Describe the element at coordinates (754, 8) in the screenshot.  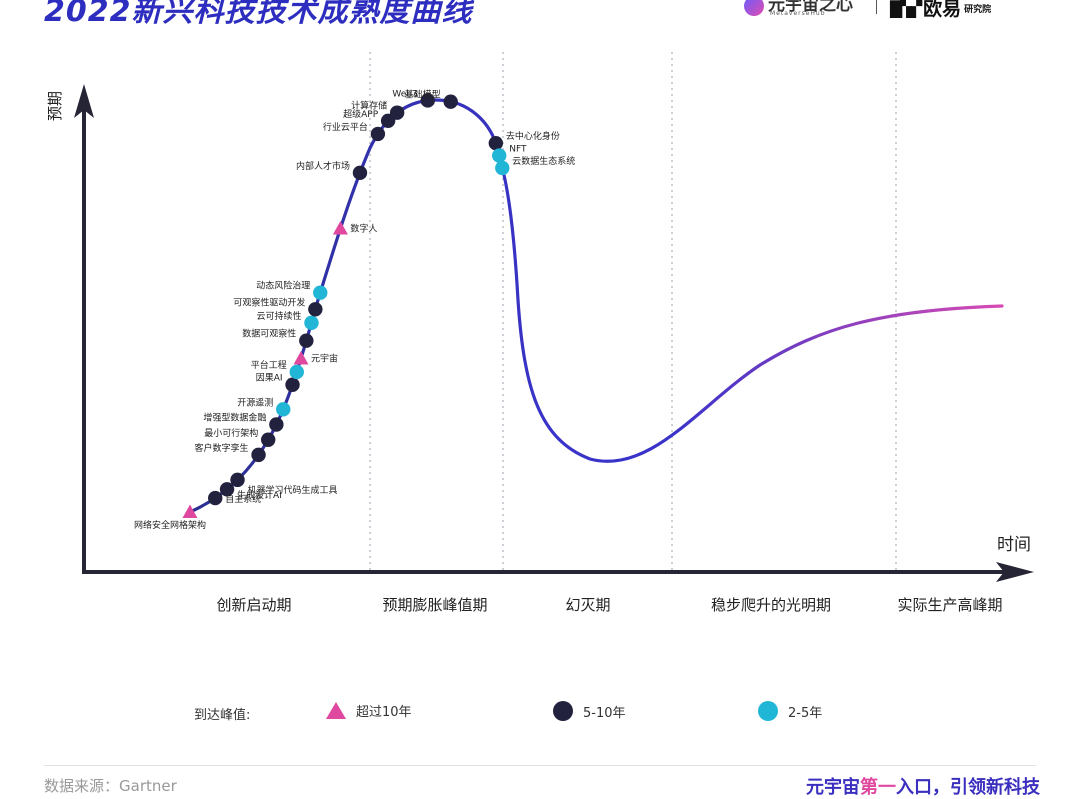
I see `metaversehub-logo-icon` at that location.